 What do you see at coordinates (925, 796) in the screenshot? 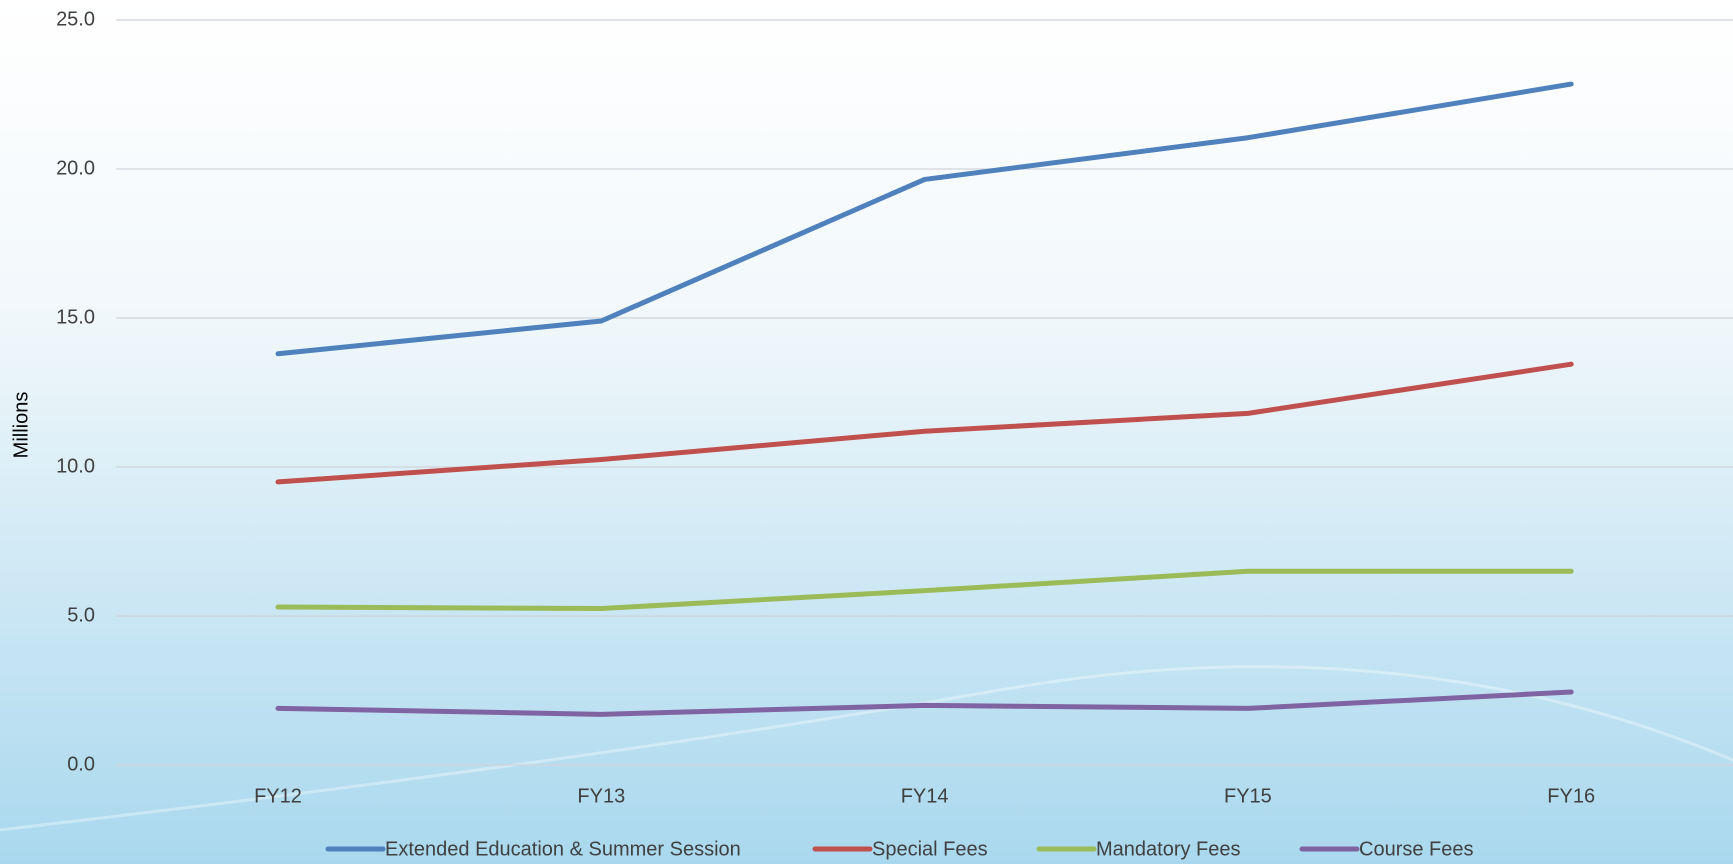
I see `x-tick-label: FY14` at bounding box center [925, 796].